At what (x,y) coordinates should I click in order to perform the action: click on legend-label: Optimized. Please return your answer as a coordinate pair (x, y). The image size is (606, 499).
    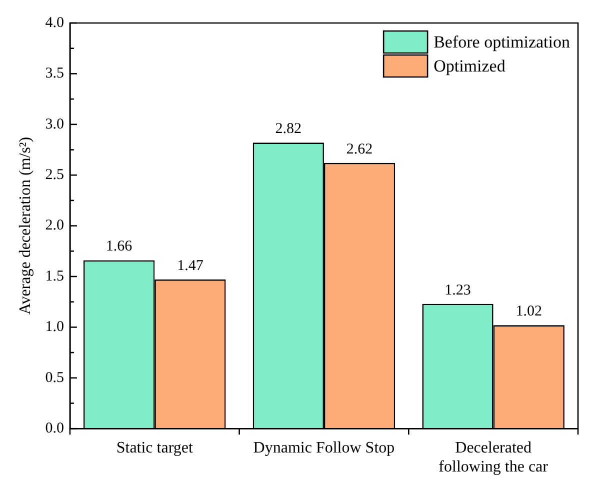
    Looking at the image, I should click on (470, 66).